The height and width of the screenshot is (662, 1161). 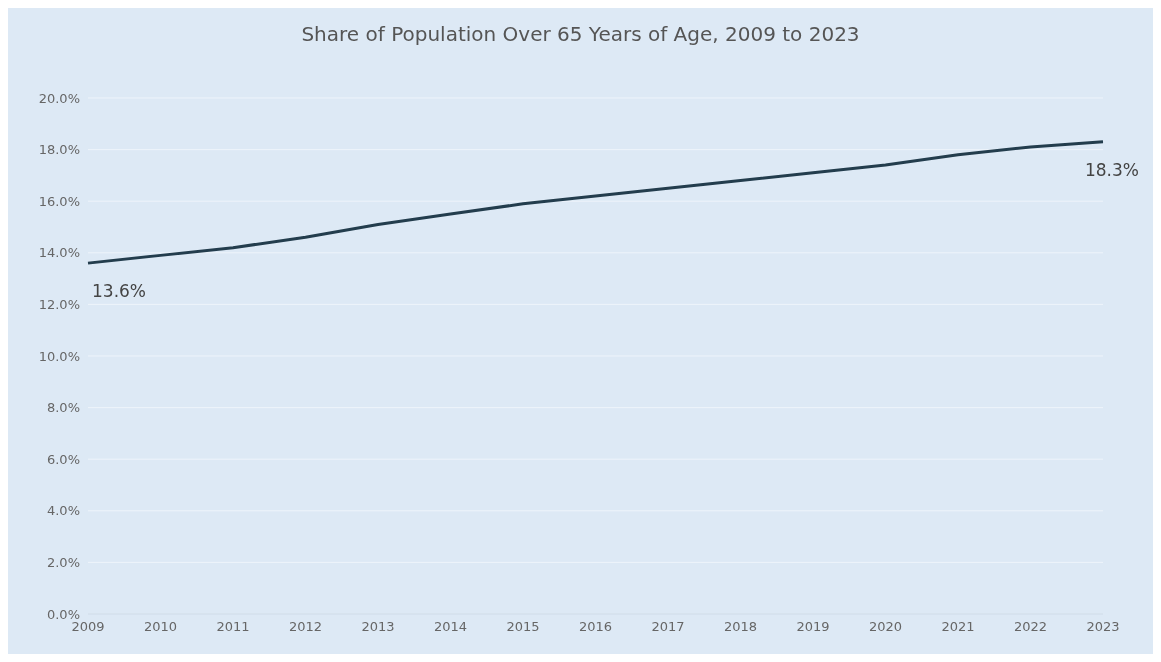 I want to click on x-tick-label: 2016, so click(x=595, y=627).